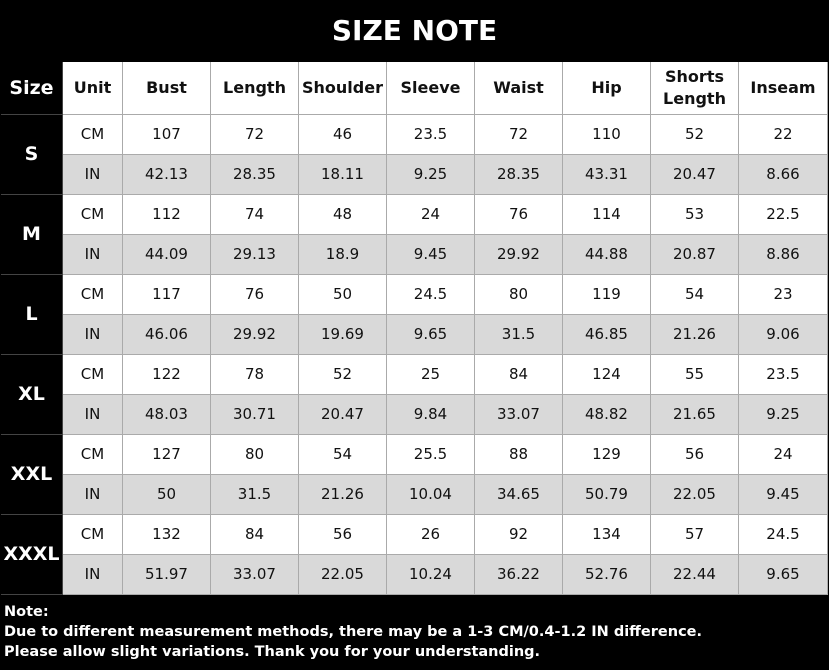 The width and height of the screenshot is (829, 670). Describe the element at coordinates (607, 215) in the screenshot. I see `value-cell: 114` at that location.